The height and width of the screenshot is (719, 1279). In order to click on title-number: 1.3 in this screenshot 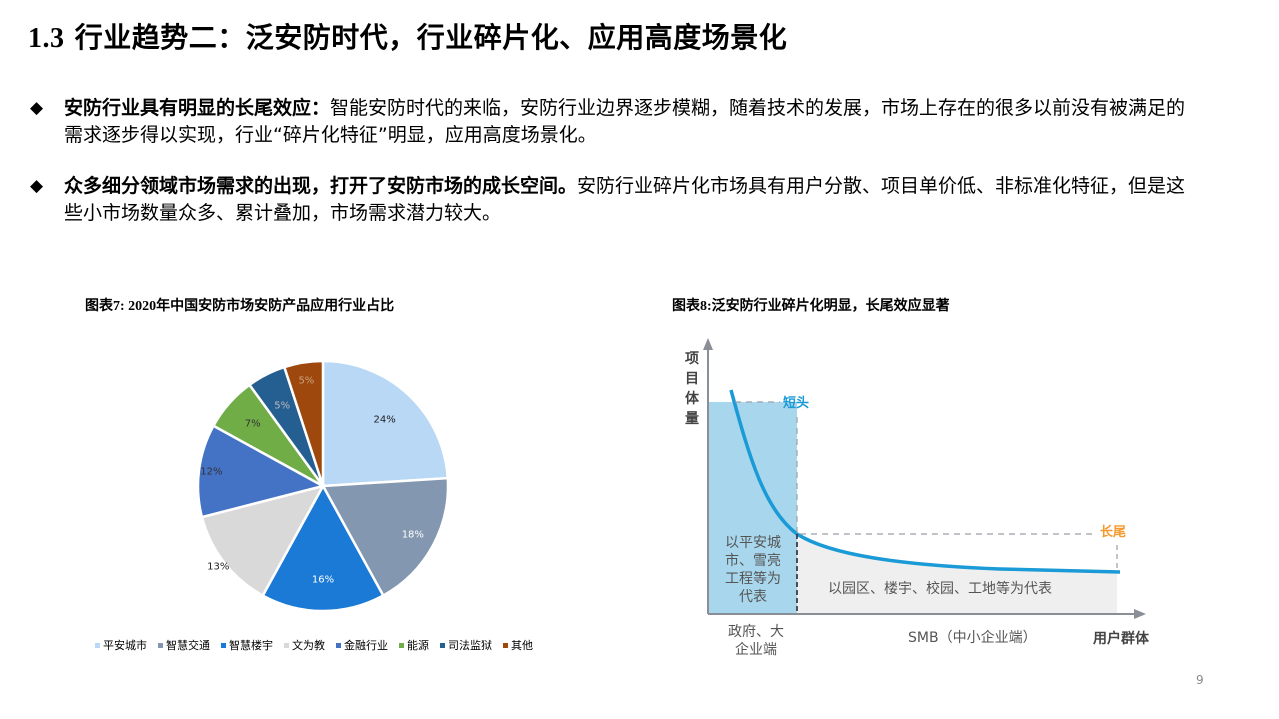, I will do `click(46, 38)`.